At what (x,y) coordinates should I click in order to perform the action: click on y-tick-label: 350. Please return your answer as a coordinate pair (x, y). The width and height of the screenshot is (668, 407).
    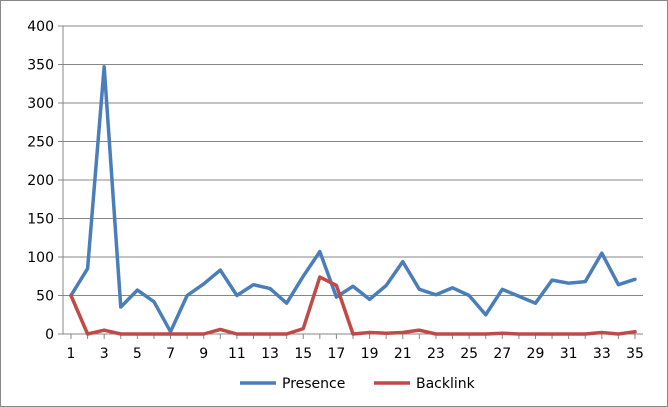
    Looking at the image, I should click on (40, 66).